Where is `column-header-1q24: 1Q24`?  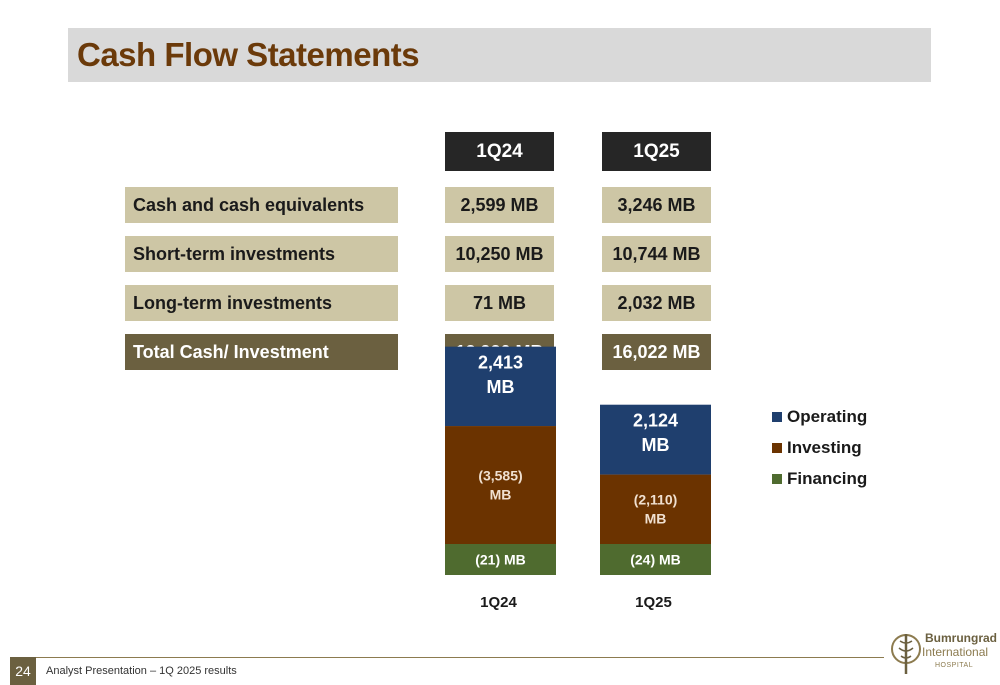
column-header-1q24: 1Q24 is located at coordinates (499, 151).